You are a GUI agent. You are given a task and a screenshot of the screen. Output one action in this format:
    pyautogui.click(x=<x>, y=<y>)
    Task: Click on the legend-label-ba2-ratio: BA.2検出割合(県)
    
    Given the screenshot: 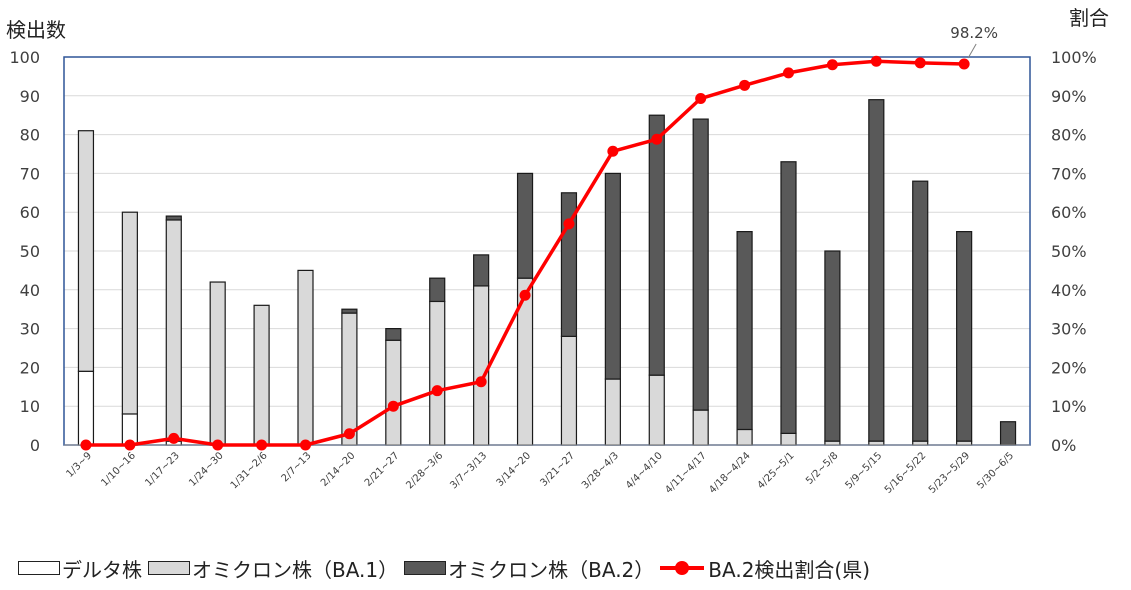 What is the action you would take?
    pyautogui.click(x=789, y=569)
    